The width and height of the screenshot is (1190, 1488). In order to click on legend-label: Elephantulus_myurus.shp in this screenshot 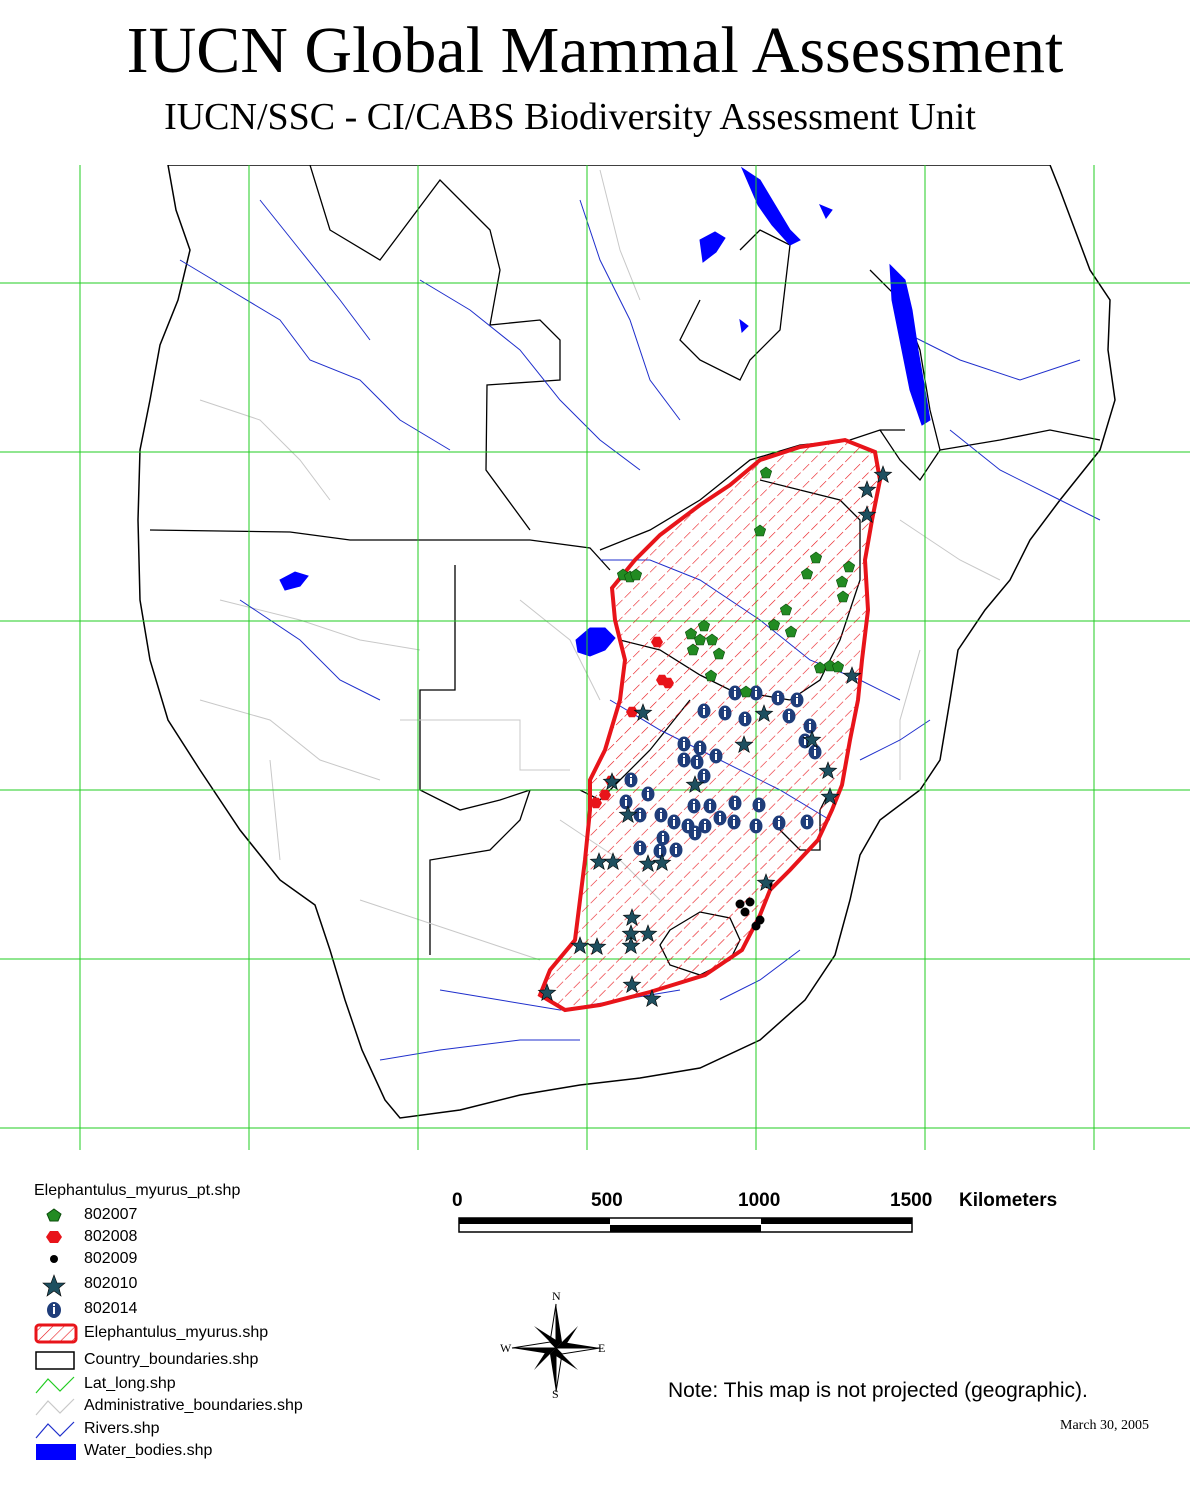, I will do `click(176, 1332)`.